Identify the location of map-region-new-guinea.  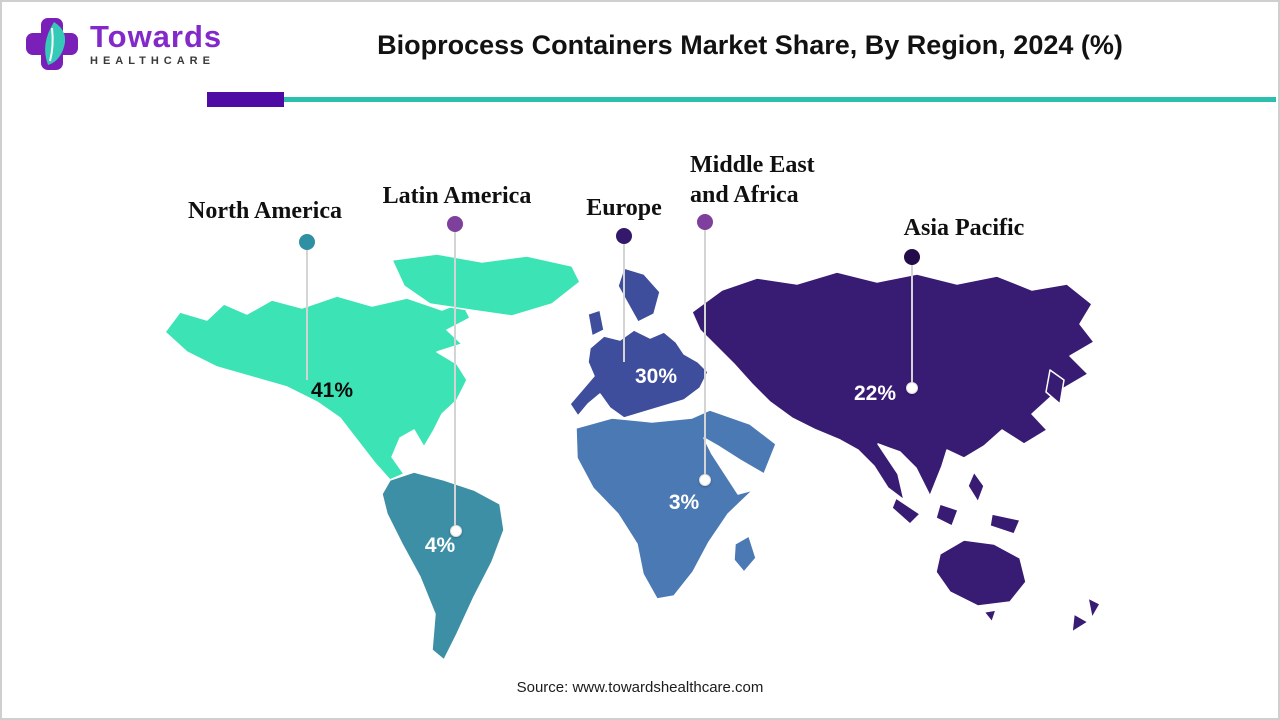
(1005, 524).